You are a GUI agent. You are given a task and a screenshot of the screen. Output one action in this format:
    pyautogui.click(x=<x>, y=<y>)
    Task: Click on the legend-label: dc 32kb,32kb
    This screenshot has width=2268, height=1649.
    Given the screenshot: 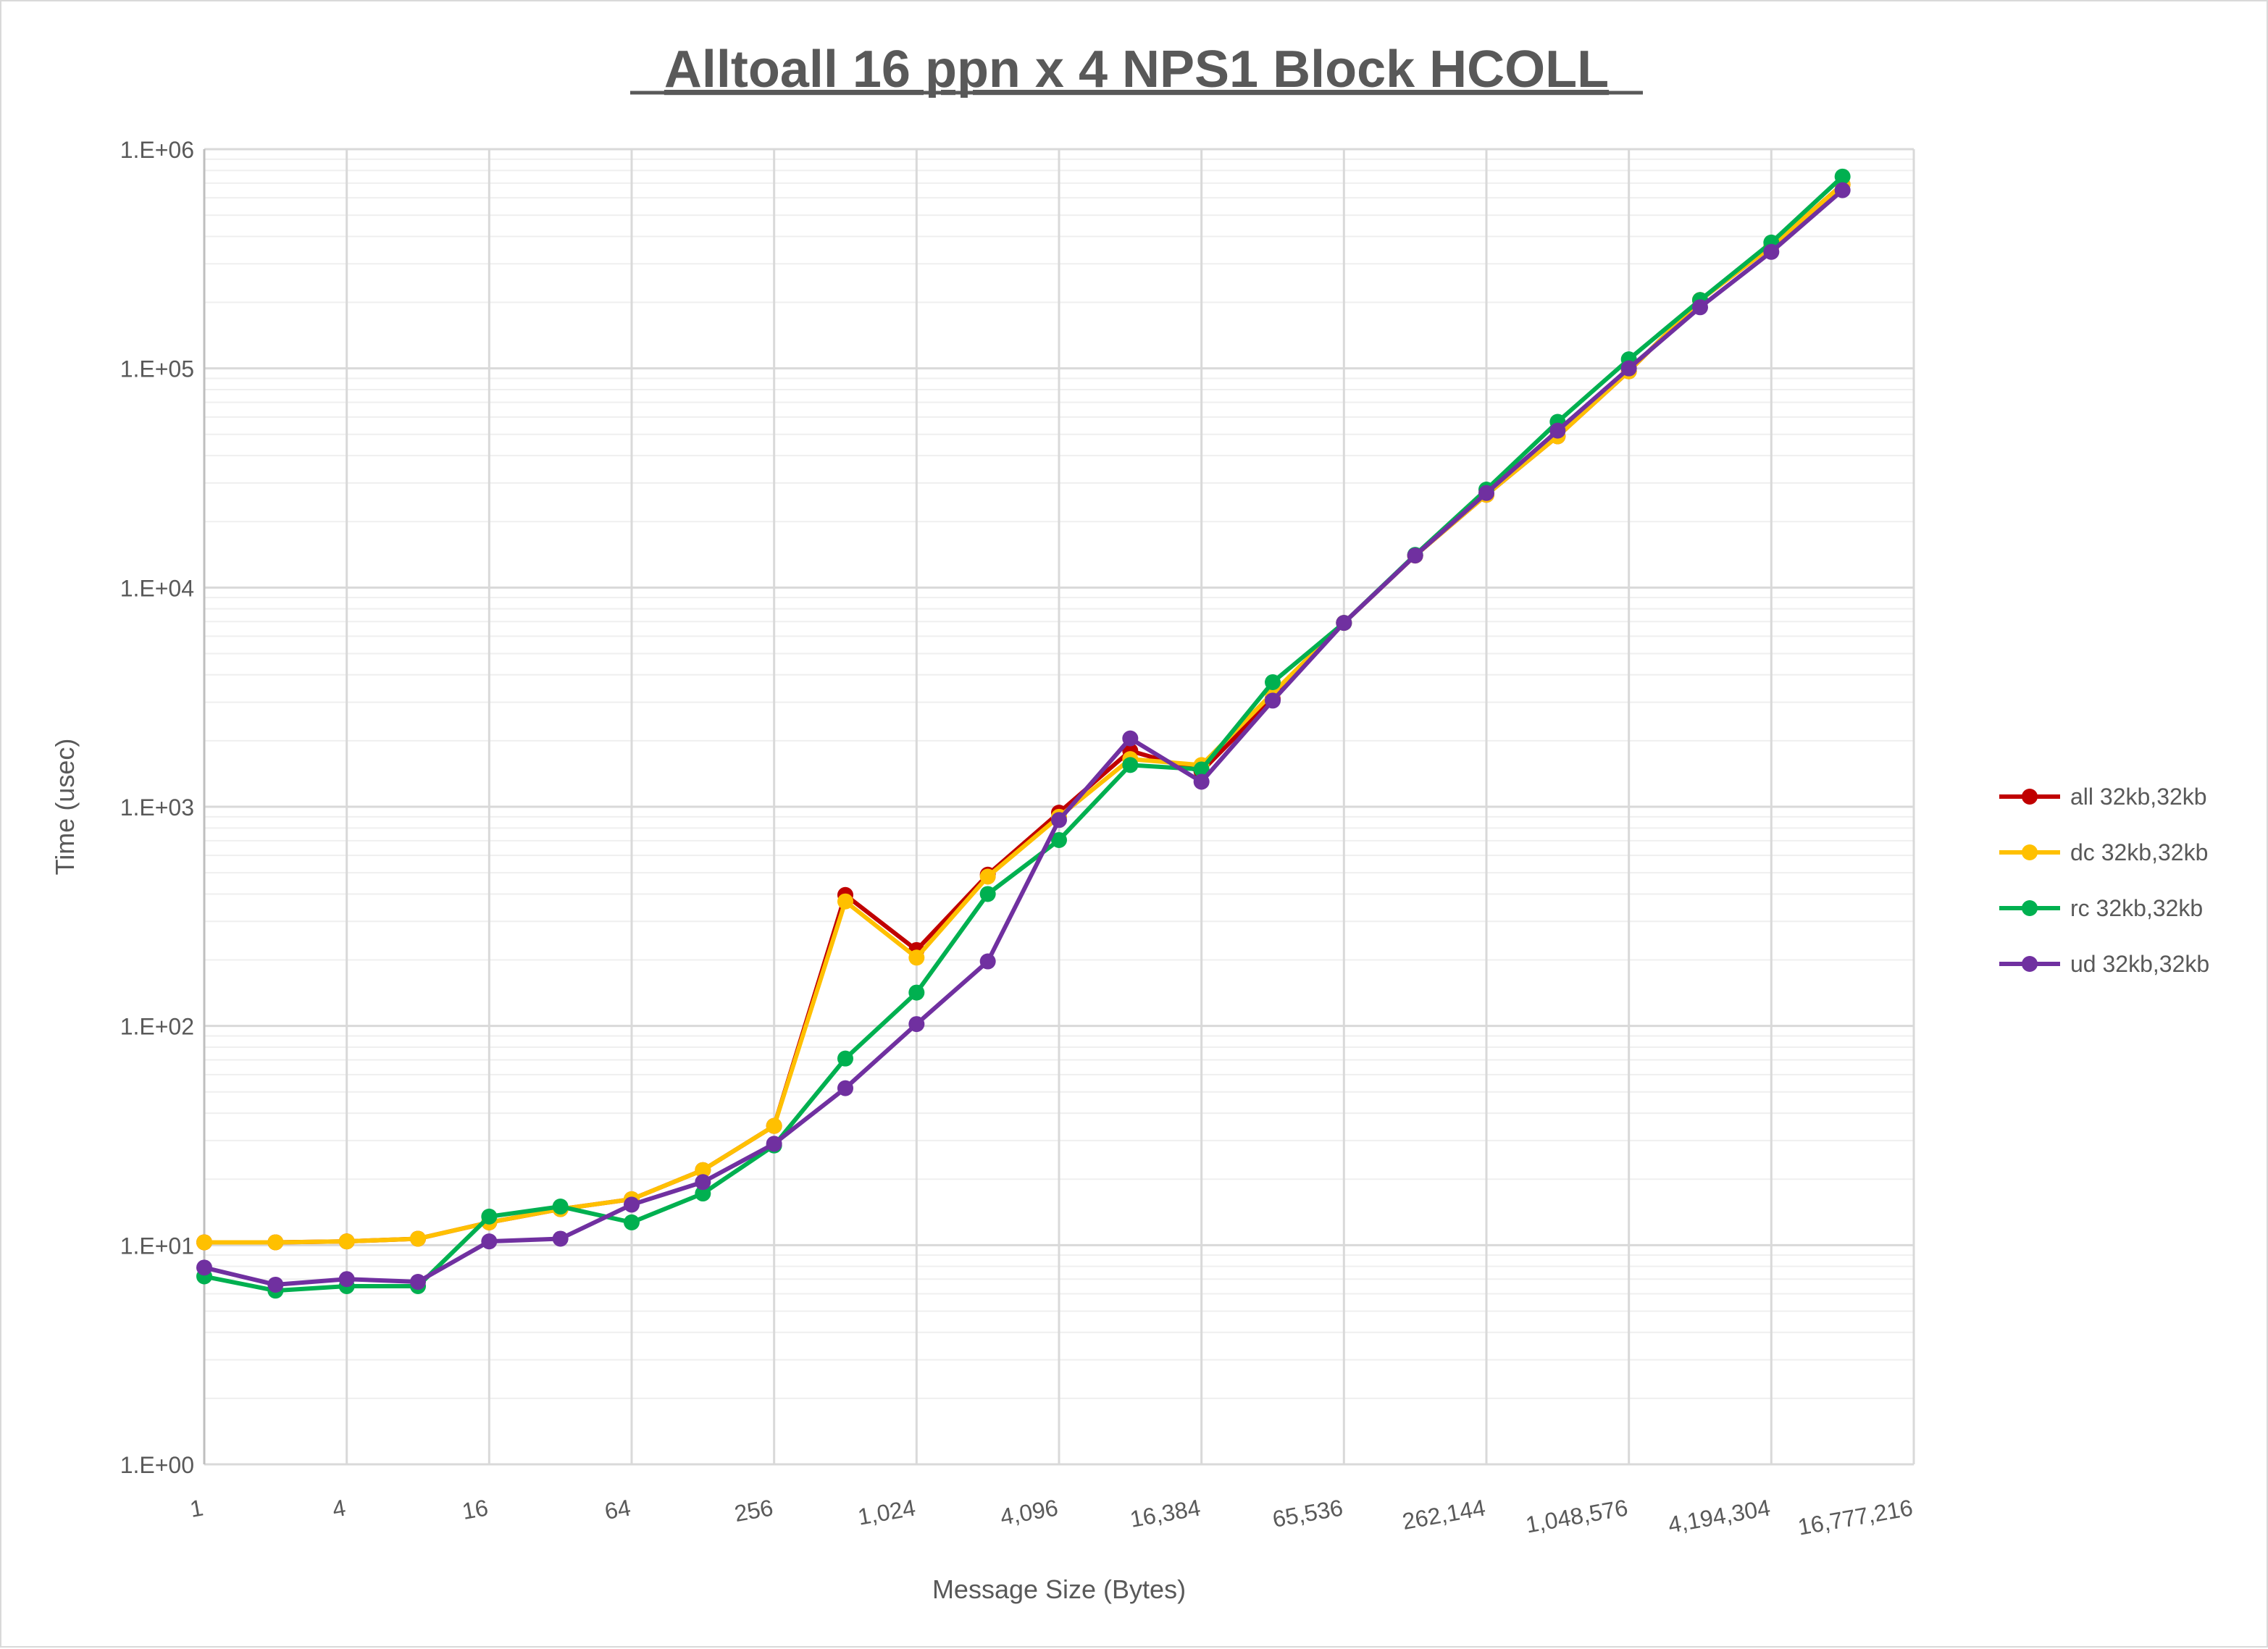 What is the action you would take?
    pyautogui.click(x=2139, y=852)
    